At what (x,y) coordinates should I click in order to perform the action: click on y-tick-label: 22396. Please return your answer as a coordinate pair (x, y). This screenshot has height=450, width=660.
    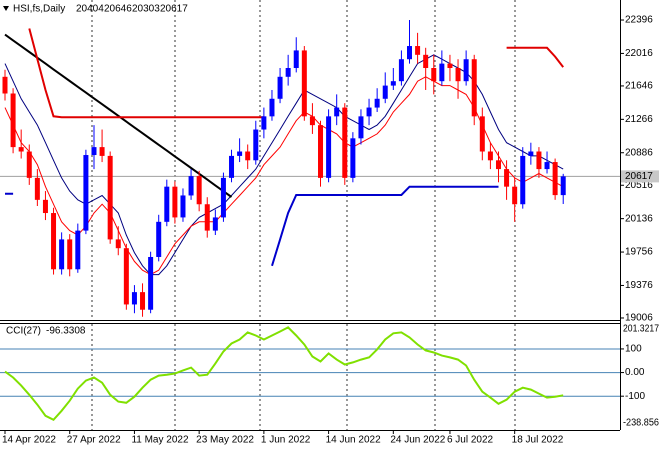
    Looking at the image, I should click on (639, 20).